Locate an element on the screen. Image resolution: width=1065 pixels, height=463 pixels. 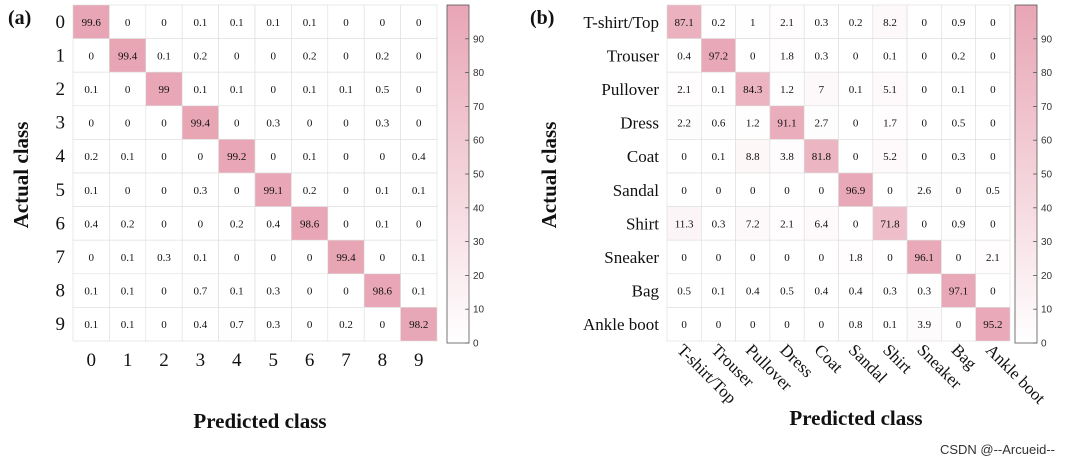
y-tick-label: Sneaker is located at coordinates (631, 257).